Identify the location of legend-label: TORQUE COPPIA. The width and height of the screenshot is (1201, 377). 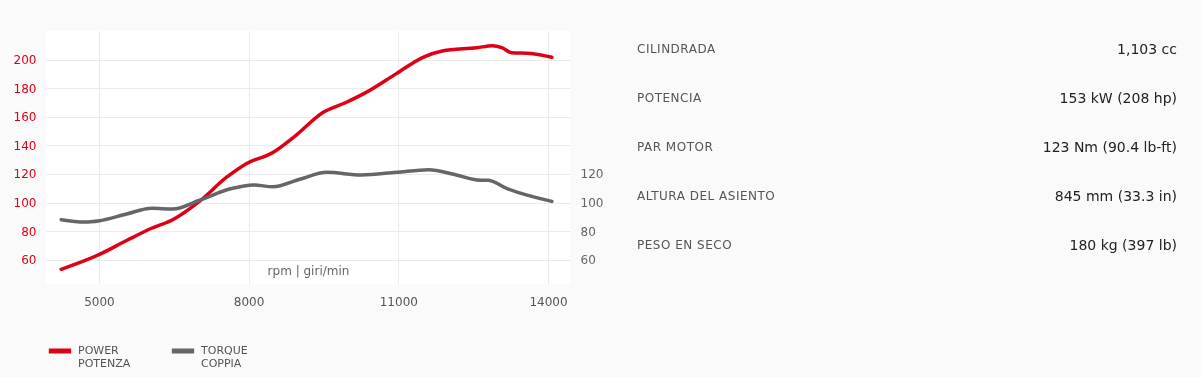
(224, 357).